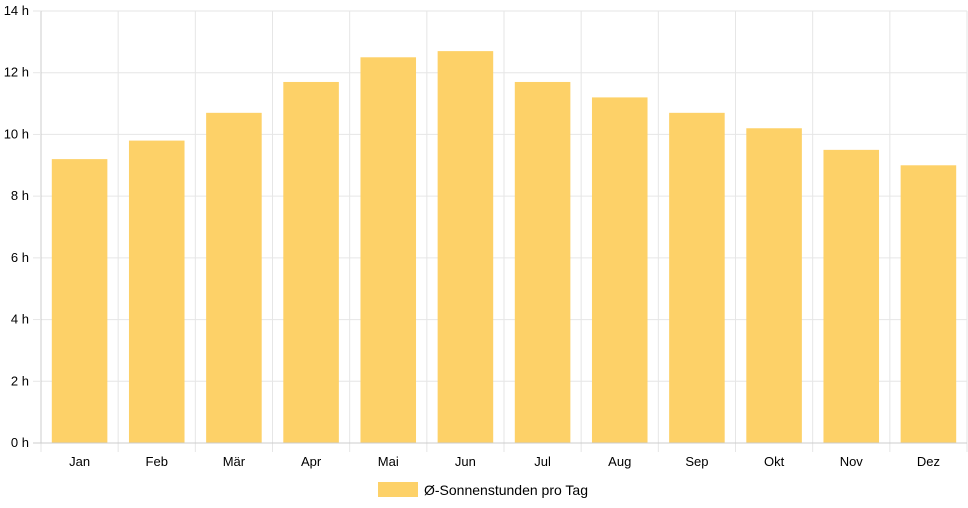 The image size is (968, 508). Describe the element at coordinates (852, 461) in the screenshot. I see `x-tick-label: Nov` at that location.